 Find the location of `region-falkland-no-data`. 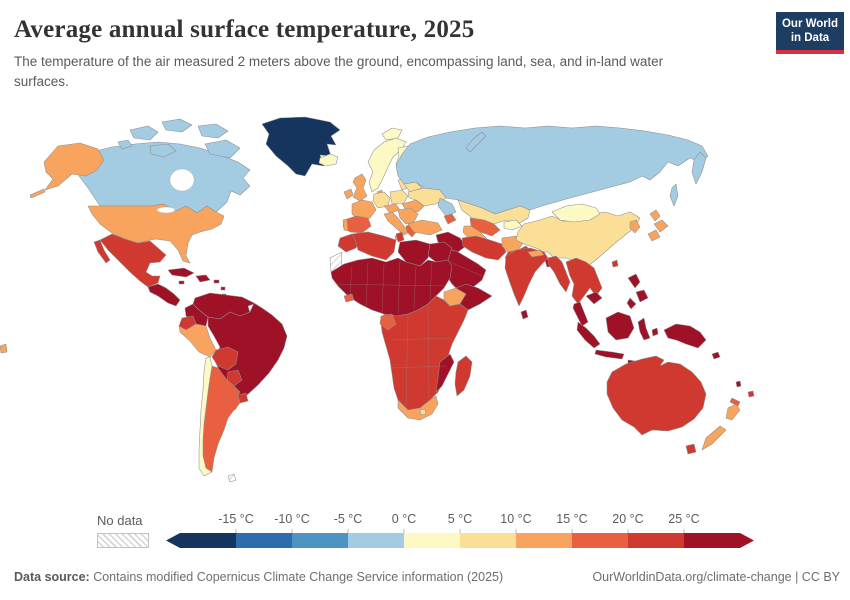

region-falkland-no-data is located at coordinates (232, 478).